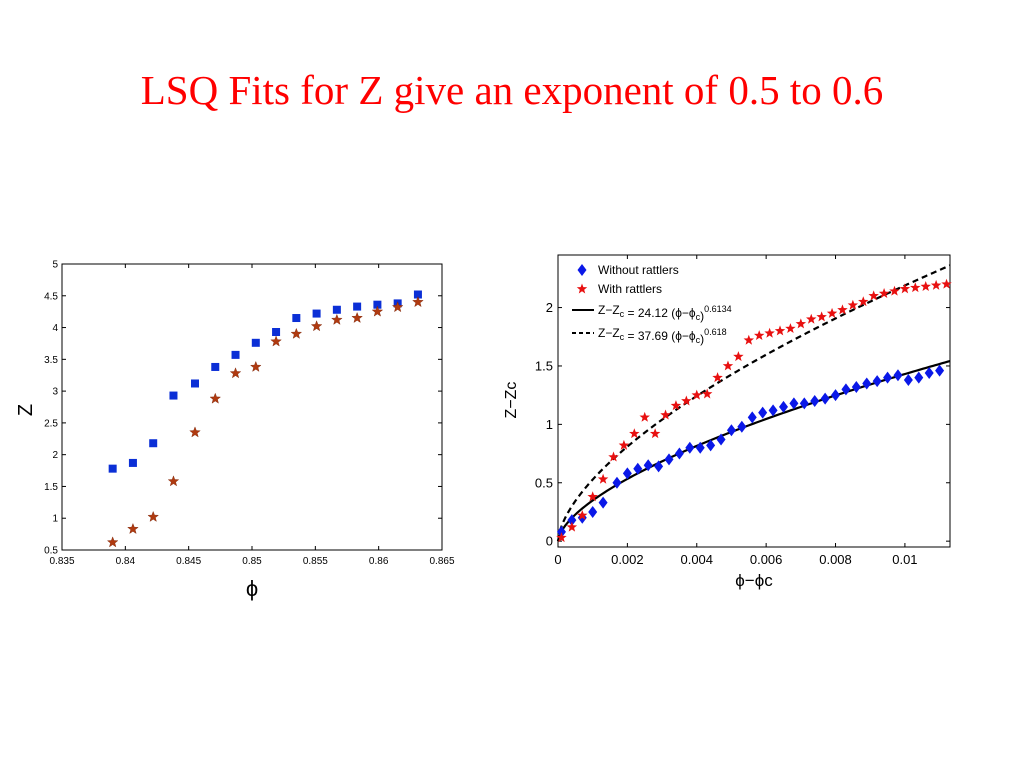  What do you see at coordinates (557, 559) in the screenshot?
I see `chart2-x-tick-label: 0` at bounding box center [557, 559].